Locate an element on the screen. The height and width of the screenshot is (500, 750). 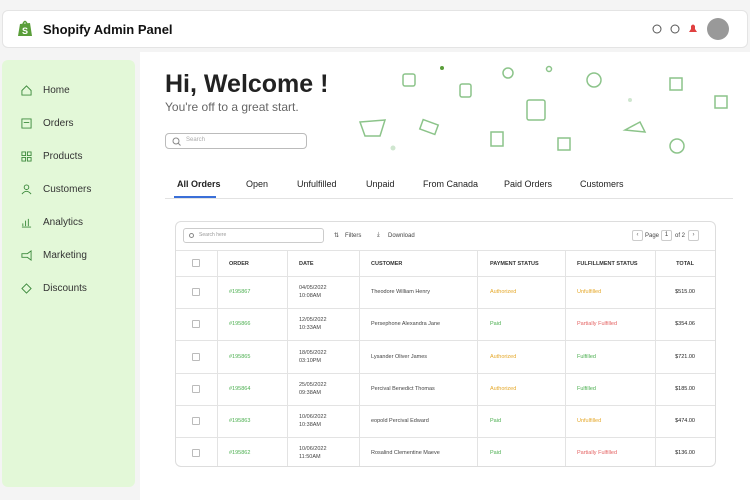
filters-button: Filters is located at coordinates (353, 236).